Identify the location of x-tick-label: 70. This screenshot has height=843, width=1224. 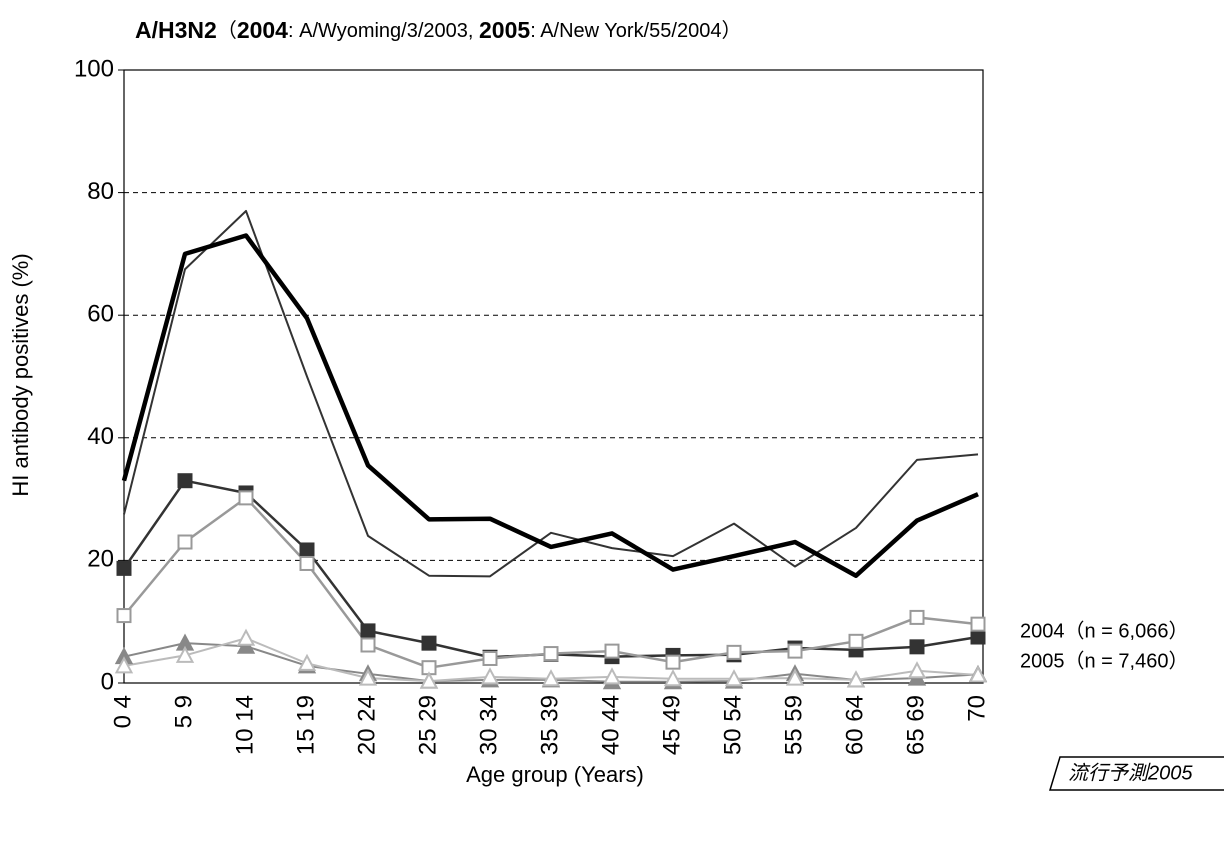
(976, 708).